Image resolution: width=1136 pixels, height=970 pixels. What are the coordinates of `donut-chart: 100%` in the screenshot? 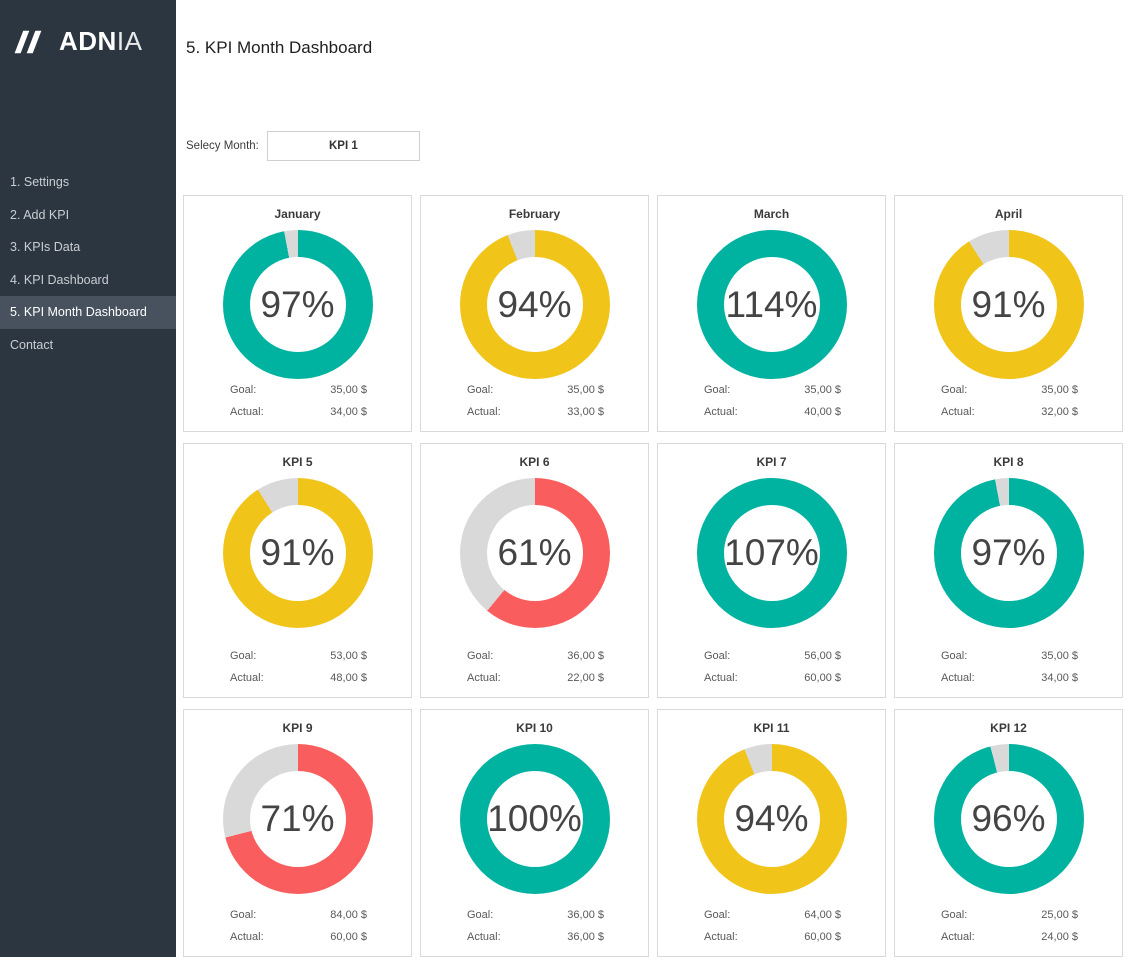 It's located at (534, 819).